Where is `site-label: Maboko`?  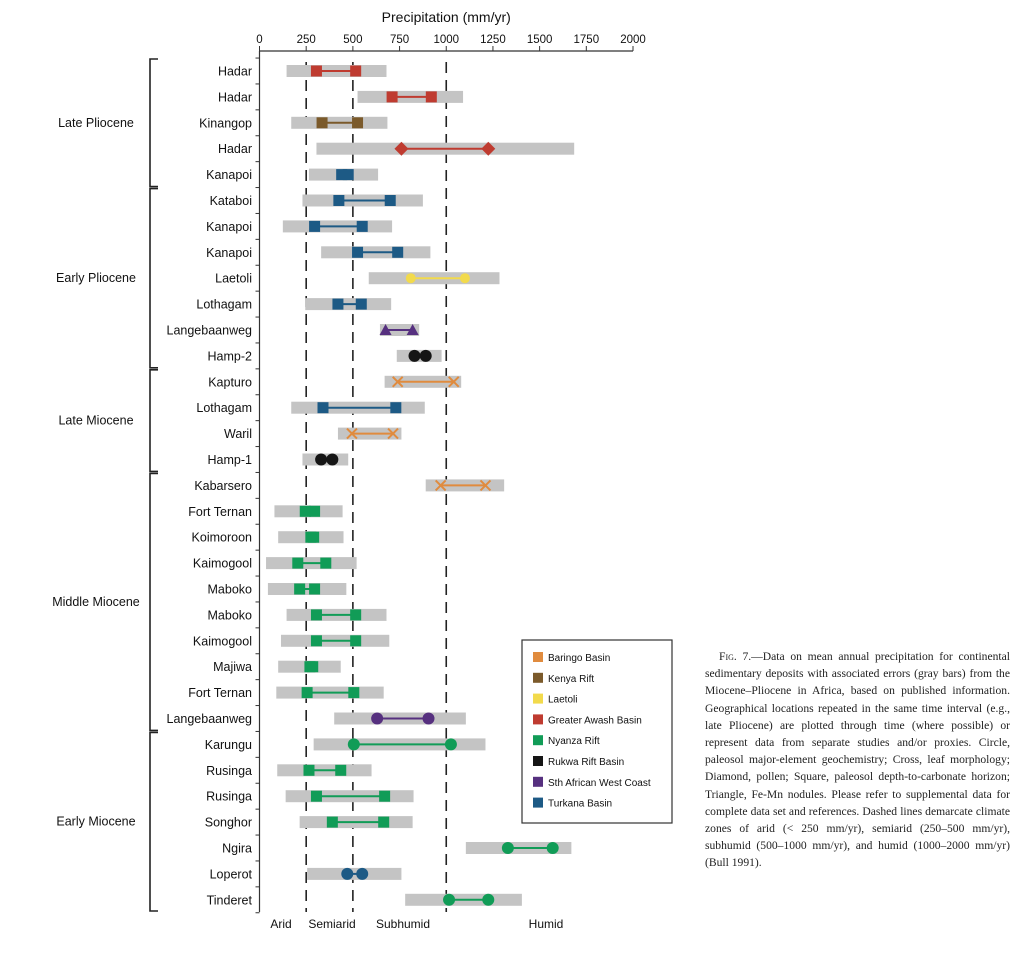
site-label: Maboko is located at coordinates (230, 590).